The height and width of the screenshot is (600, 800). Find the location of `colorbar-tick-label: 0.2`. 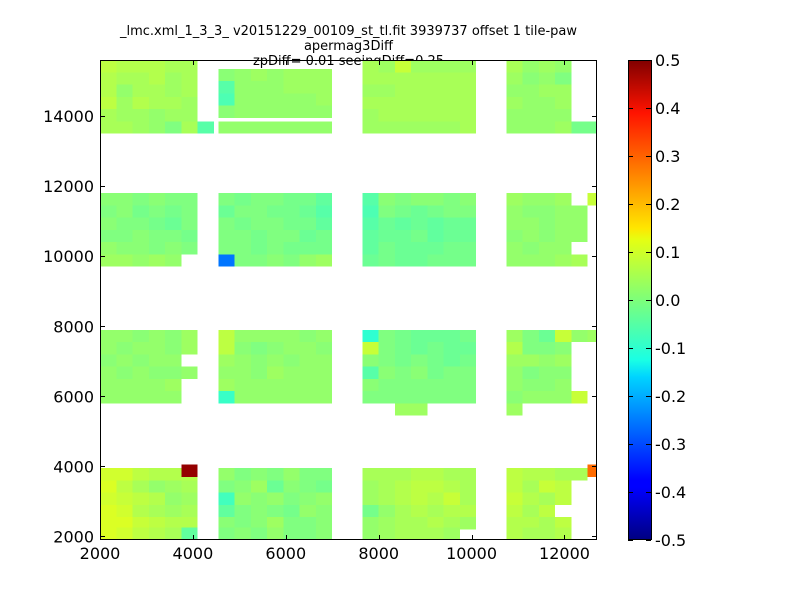

colorbar-tick-label: 0.2 is located at coordinates (667, 204).